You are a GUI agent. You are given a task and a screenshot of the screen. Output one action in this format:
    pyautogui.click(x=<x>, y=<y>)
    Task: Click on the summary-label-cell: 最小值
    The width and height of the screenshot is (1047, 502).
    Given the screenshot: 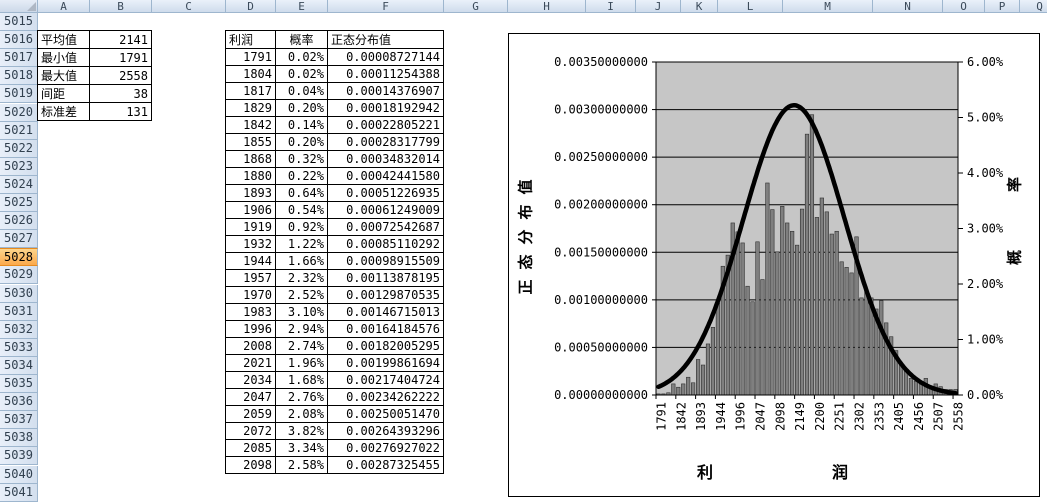 What is the action you would take?
    pyautogui.click(x=63, y=57)
    